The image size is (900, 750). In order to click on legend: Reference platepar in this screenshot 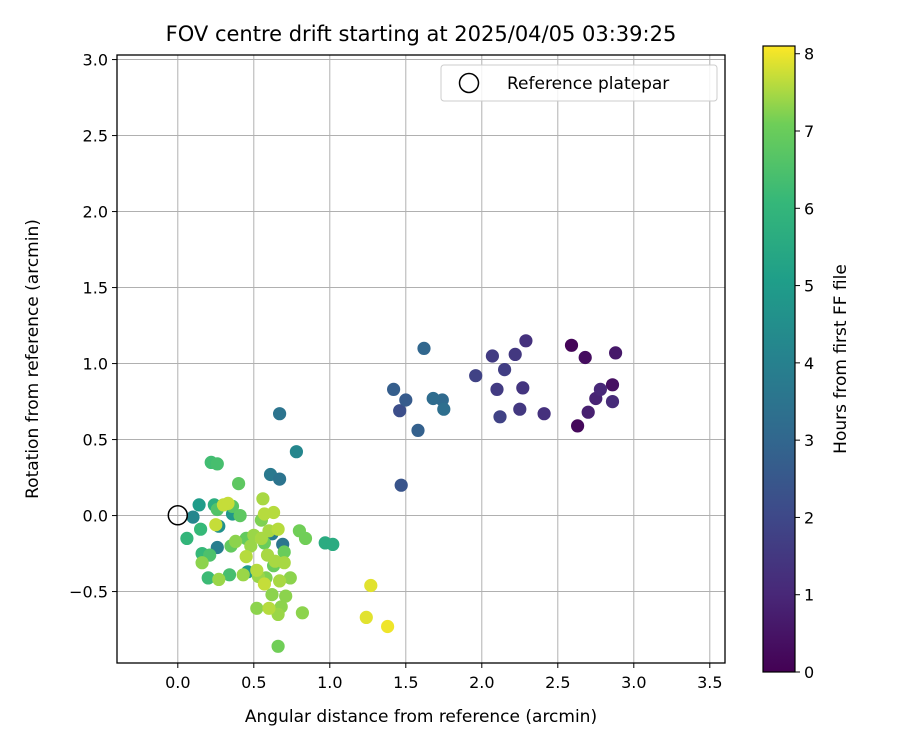, I will do `click(579, 83)`.